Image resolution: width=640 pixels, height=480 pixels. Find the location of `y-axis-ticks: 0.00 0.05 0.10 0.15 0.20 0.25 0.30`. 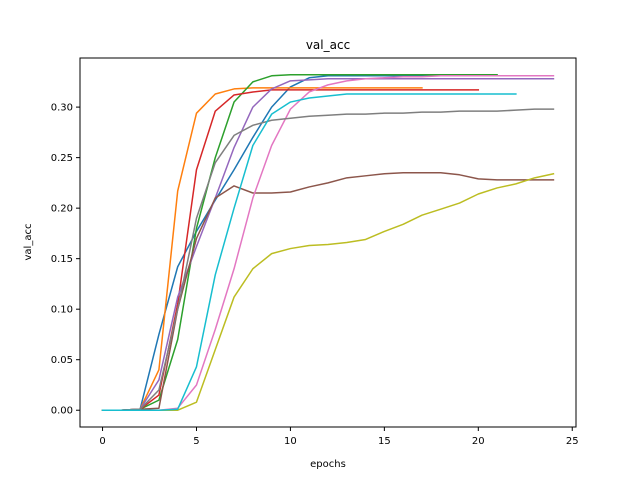

y-axis-ticks: 0.00 0.05 0.10 0.15 0.20 0.25 0.30 is located at coordinates (65, 260).